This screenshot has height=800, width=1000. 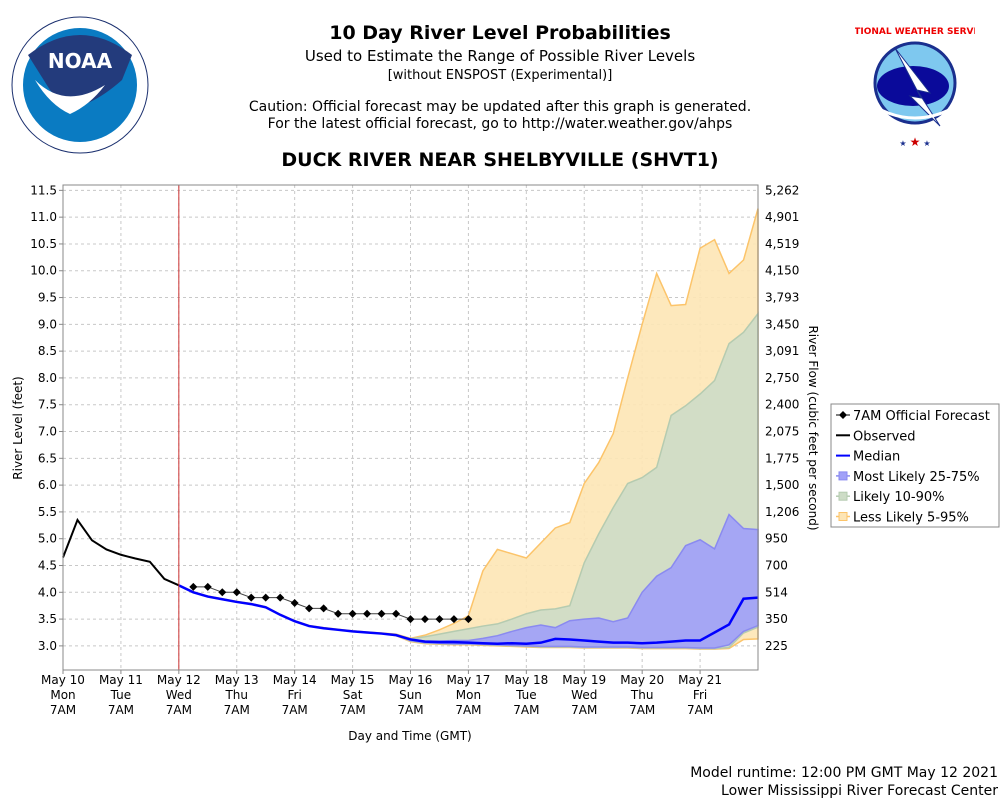 I want to click on y-tick-label: 6.5, so click(x=47, y=458).